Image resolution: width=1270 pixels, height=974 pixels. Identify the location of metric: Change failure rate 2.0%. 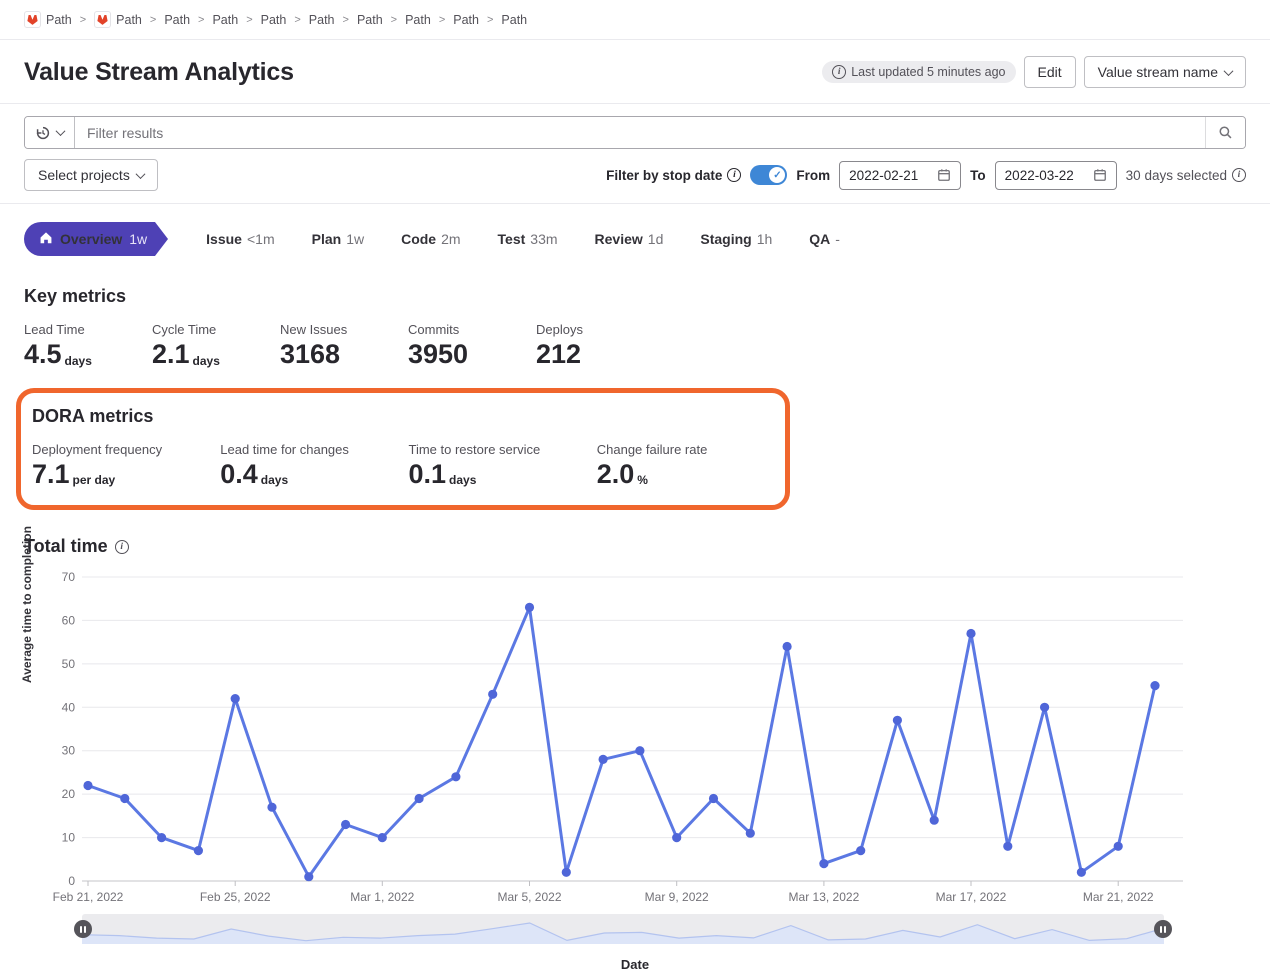
(691, 465).